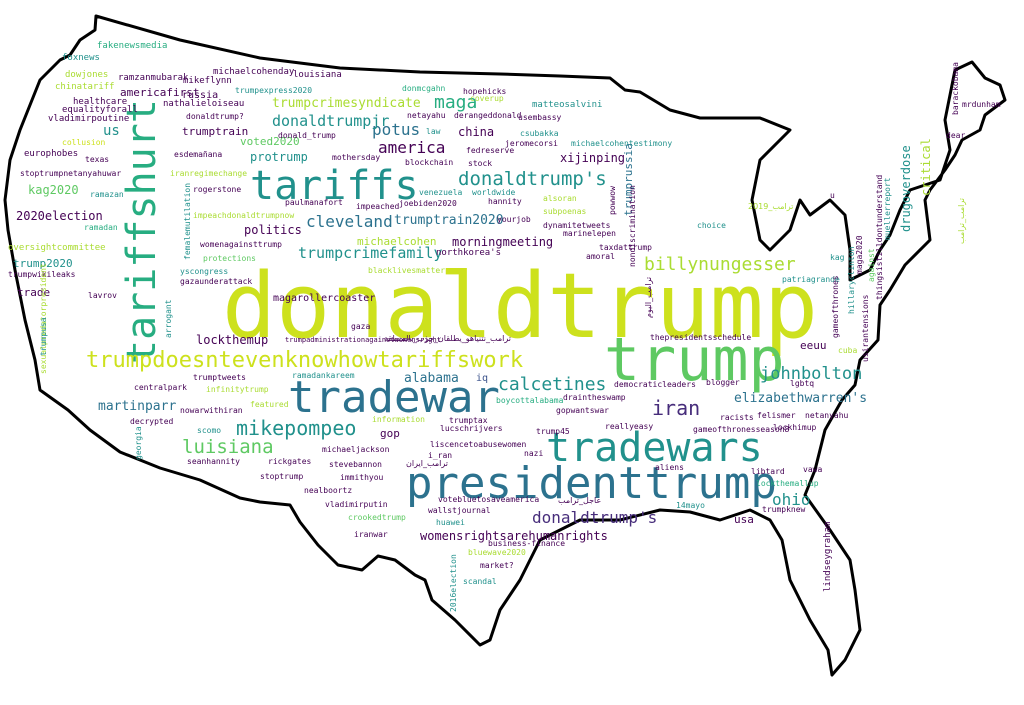  Describe the element at coordinates (209, 173) in the screenshot. I see `word-iranregimechange: iranregimechange` at that location.